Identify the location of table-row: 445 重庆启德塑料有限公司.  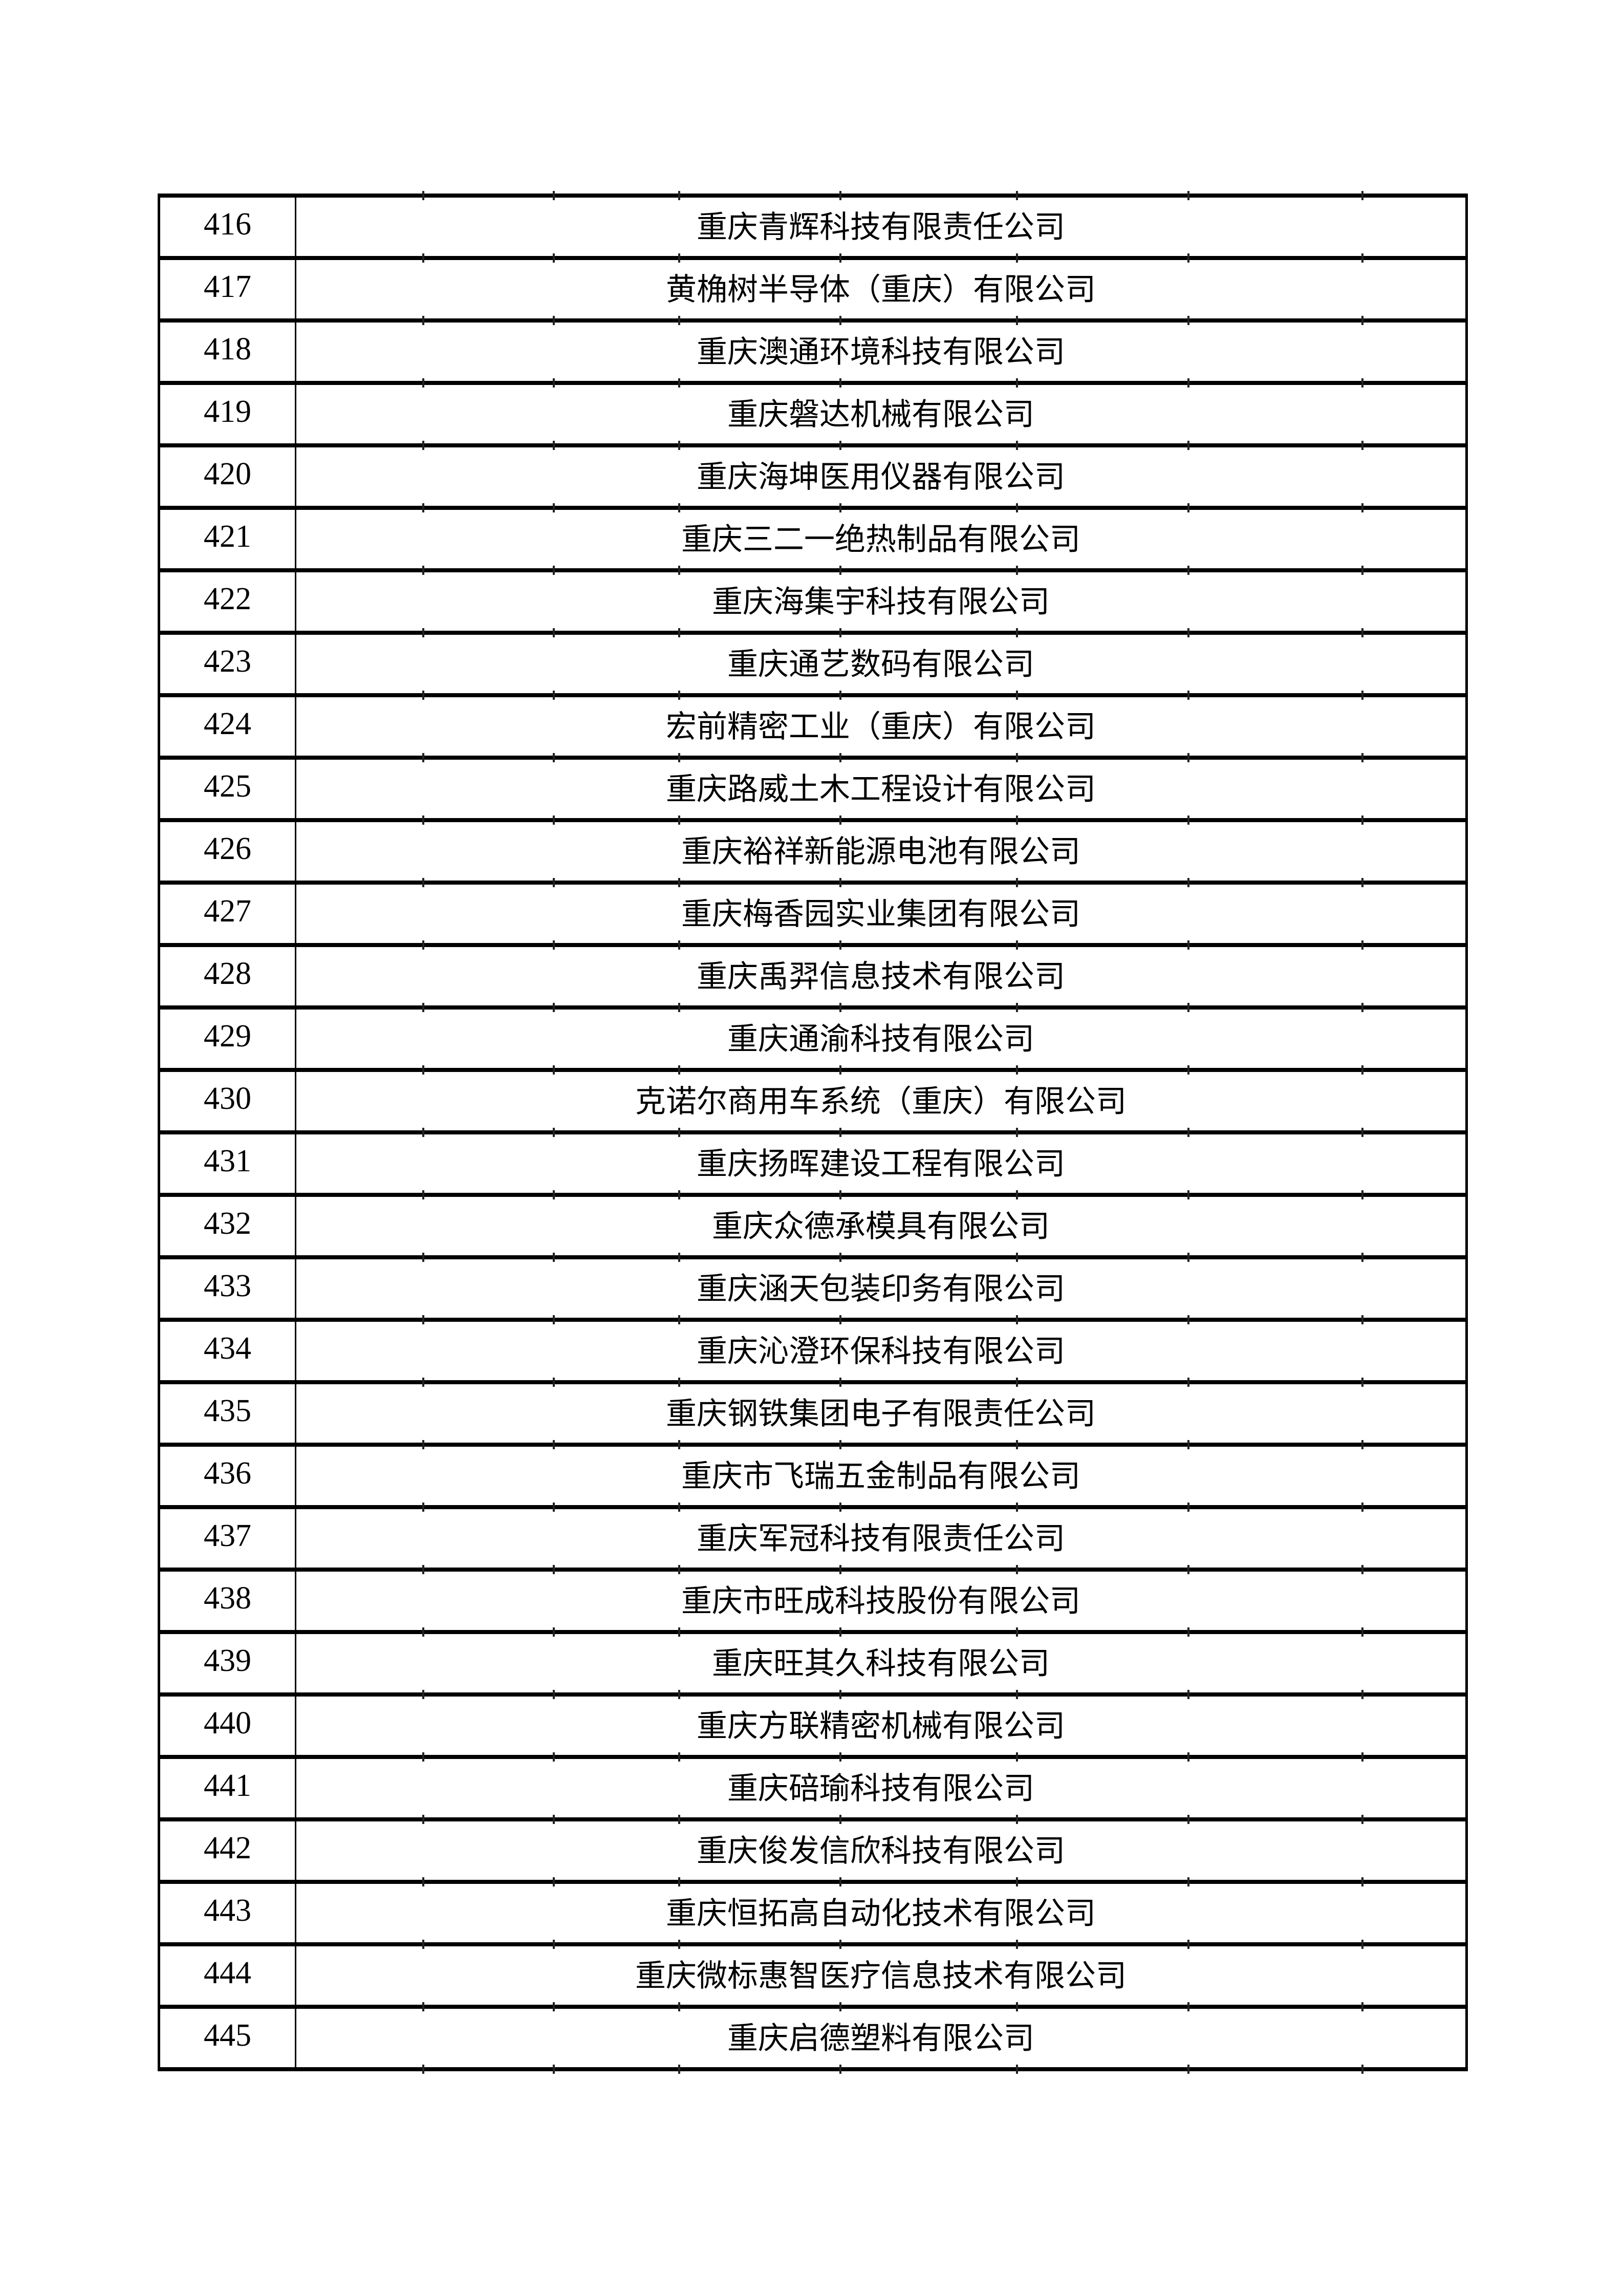
(812, 2041).